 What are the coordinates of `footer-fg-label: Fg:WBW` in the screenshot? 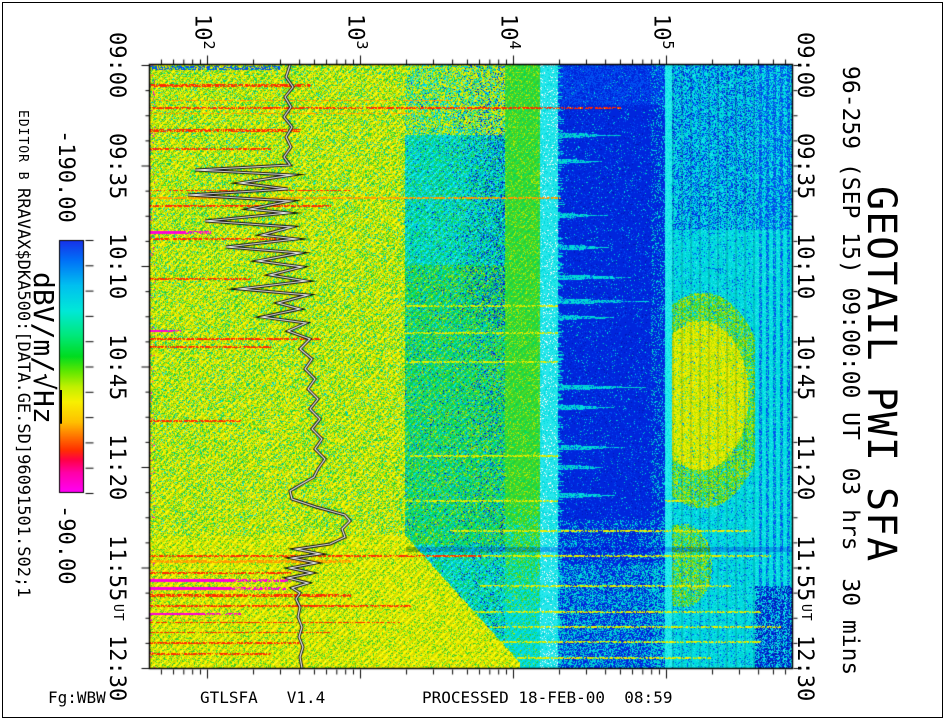 It's located at (77, 697).